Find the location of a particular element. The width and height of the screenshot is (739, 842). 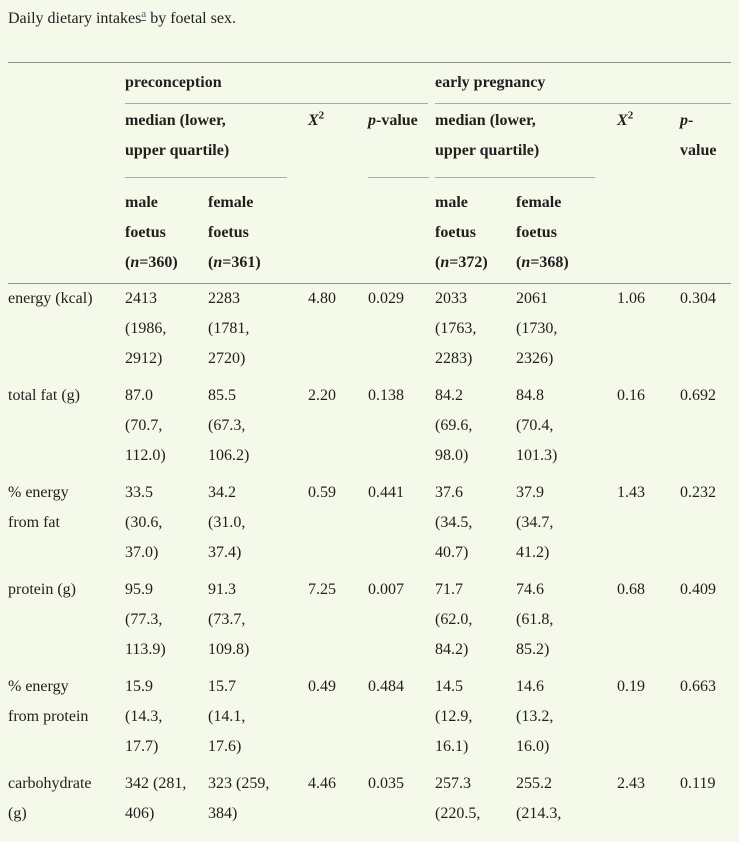

preconception-female-median-cell: 15.7 (14.1, 17.6) is located at coordinates (227, 716).